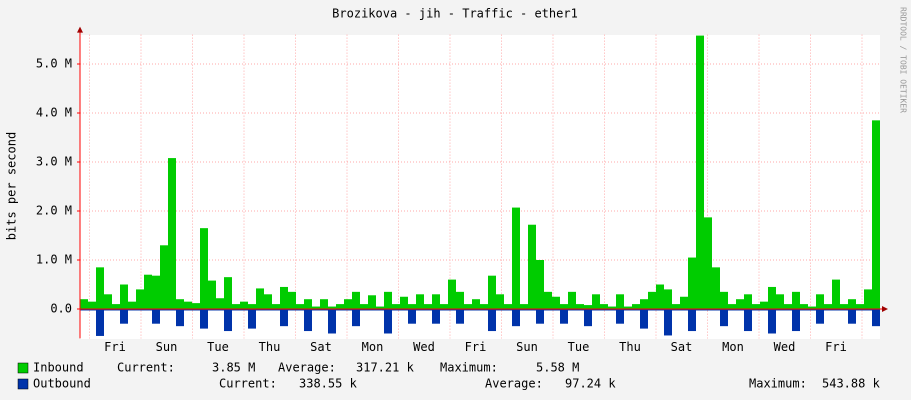 This screenshot has height=400, width=911. Describe the element at coordinates (54, 113) in the screenshot. I see `y-tick-label: 4.0 M` at that location.